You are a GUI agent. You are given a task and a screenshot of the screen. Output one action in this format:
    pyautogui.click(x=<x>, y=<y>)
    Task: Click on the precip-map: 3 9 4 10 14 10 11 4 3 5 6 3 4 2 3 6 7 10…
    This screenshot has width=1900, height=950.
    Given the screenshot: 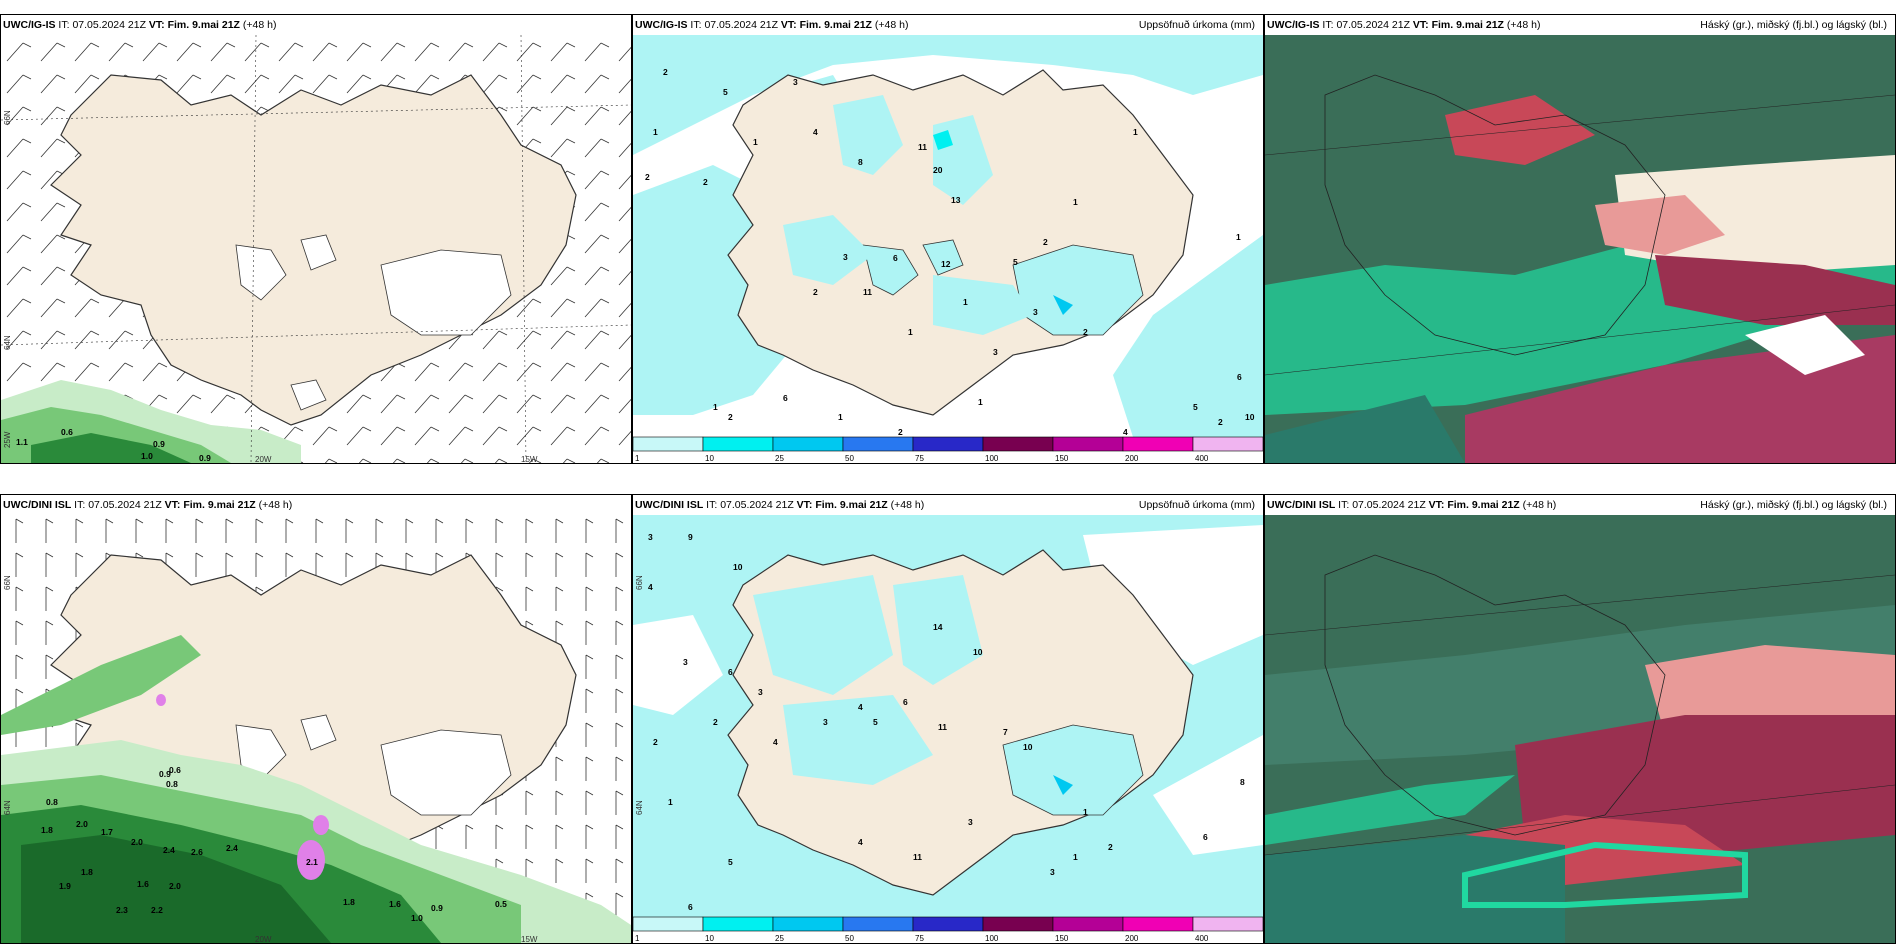 What is the action you would take?
    pyautogui.click(x=948, y=716)
    